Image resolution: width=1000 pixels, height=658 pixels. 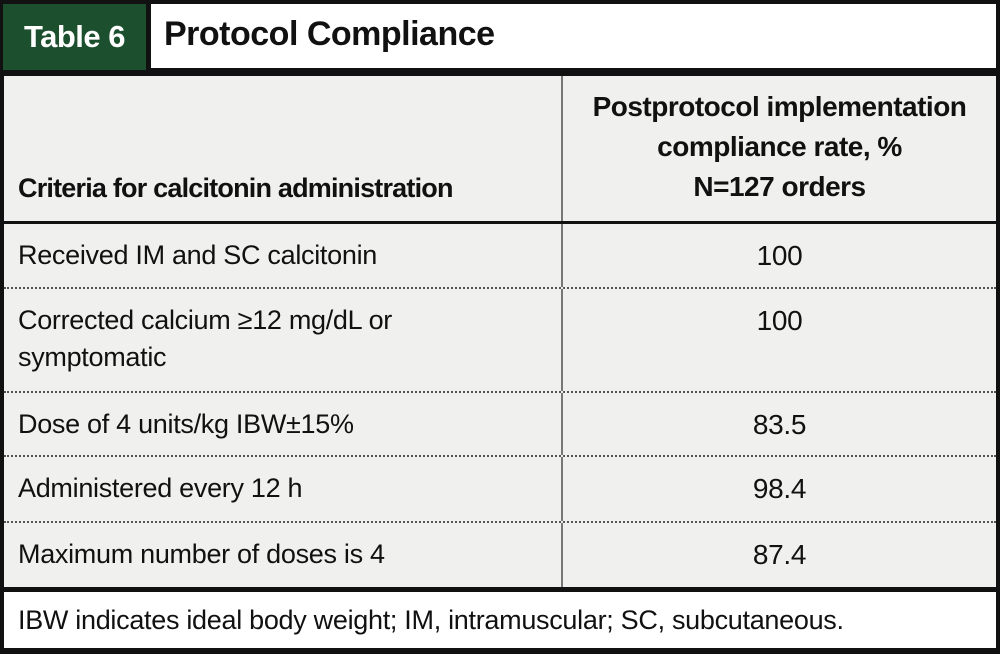 What do you see at coordinates (160, 488) in the screenshot?
I see `criteria-text: Administered every 12 h` at bounding box center [160, 488].